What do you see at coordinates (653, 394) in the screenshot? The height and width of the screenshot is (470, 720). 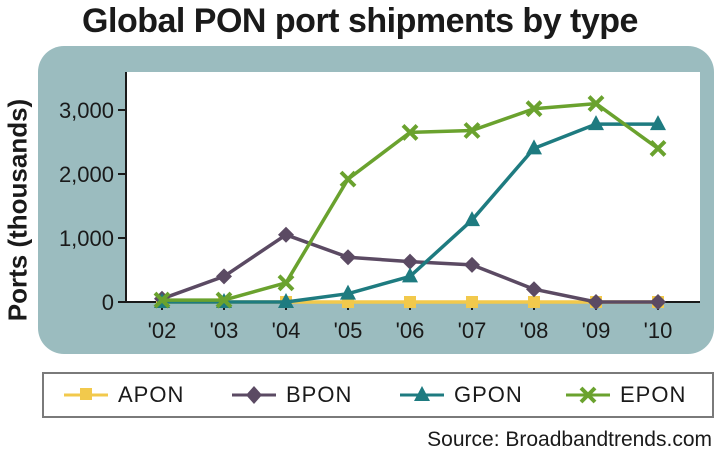 I see `legend-label-epon: EPON` at bounding box center [653, 394].